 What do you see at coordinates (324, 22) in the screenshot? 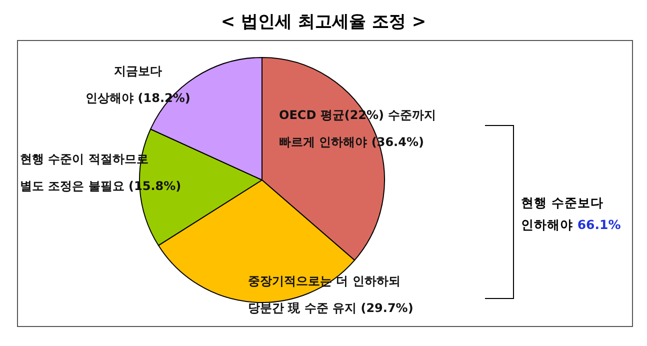
I see `chart-title: < 법인세 최고세율 조정 >` at bounding box center [324, 22].